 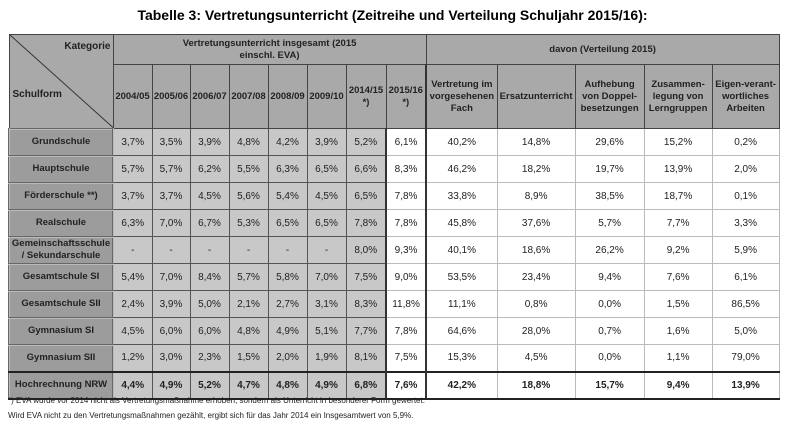 I want to click on year-header: 2005/06, so click(x=171, y=96).